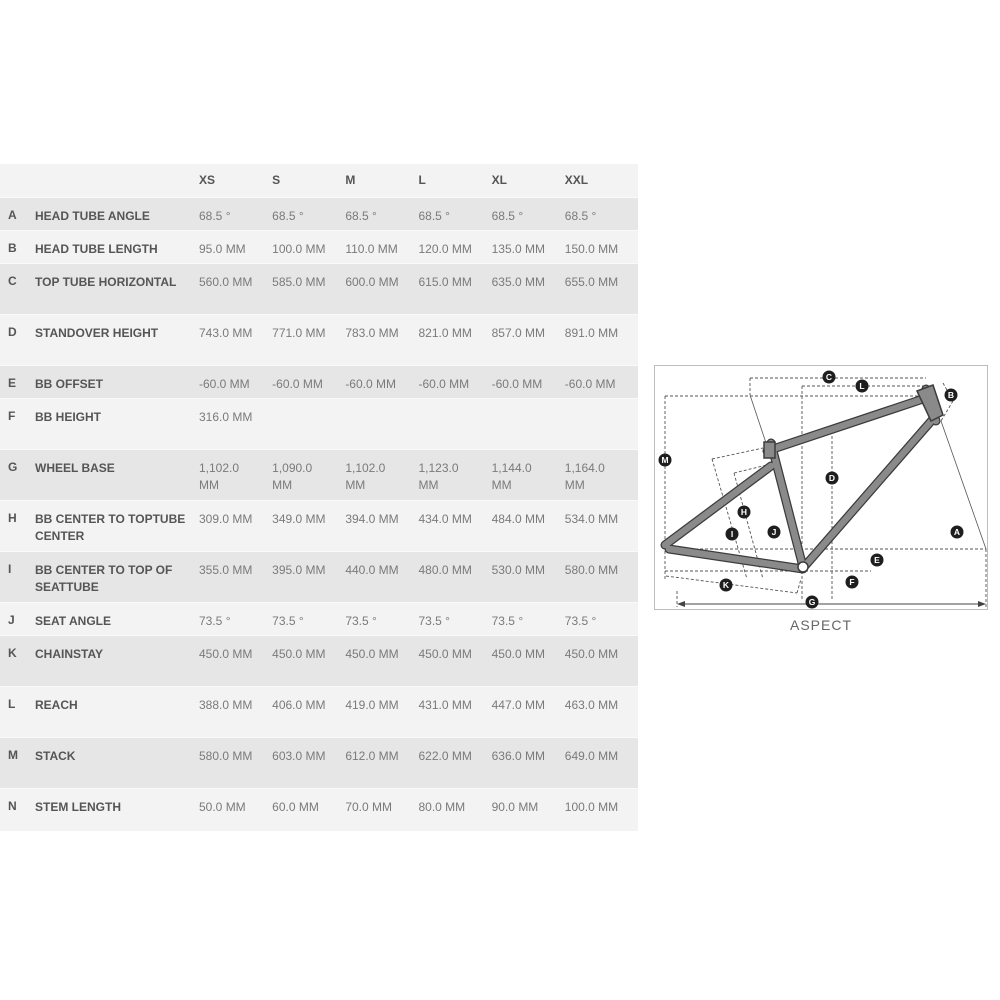  I want to click on cell-value: 530.0 MM, so click(518, 569).